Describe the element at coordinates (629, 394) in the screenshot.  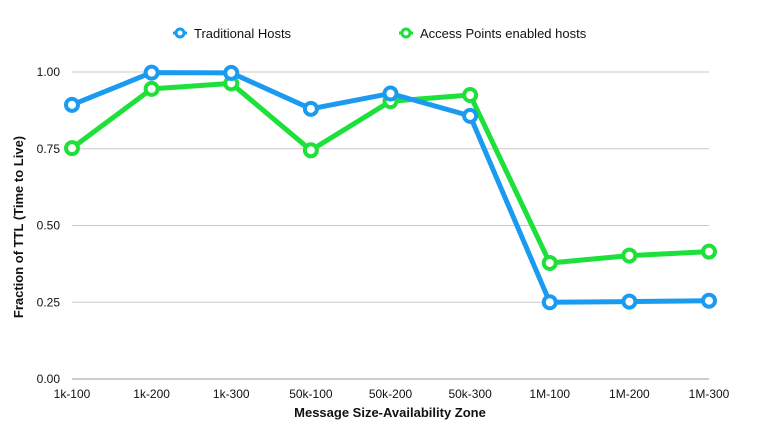
I see `x-tick-label: 1M-200` at that location.